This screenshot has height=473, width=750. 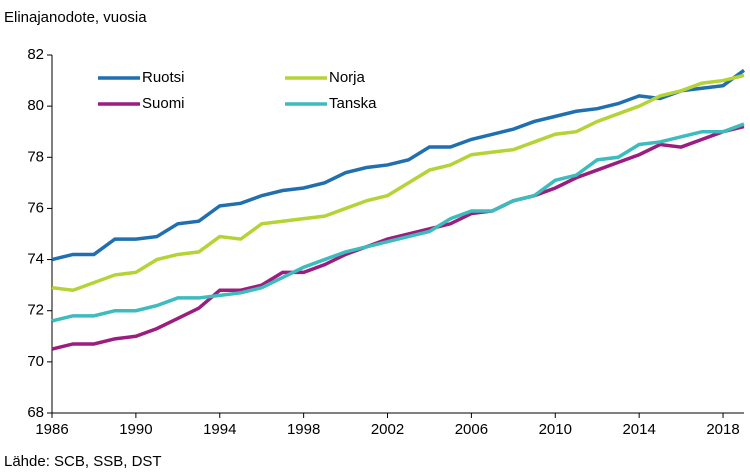 I want to click on legend-label: Tanska, so click(x=353, y=103).